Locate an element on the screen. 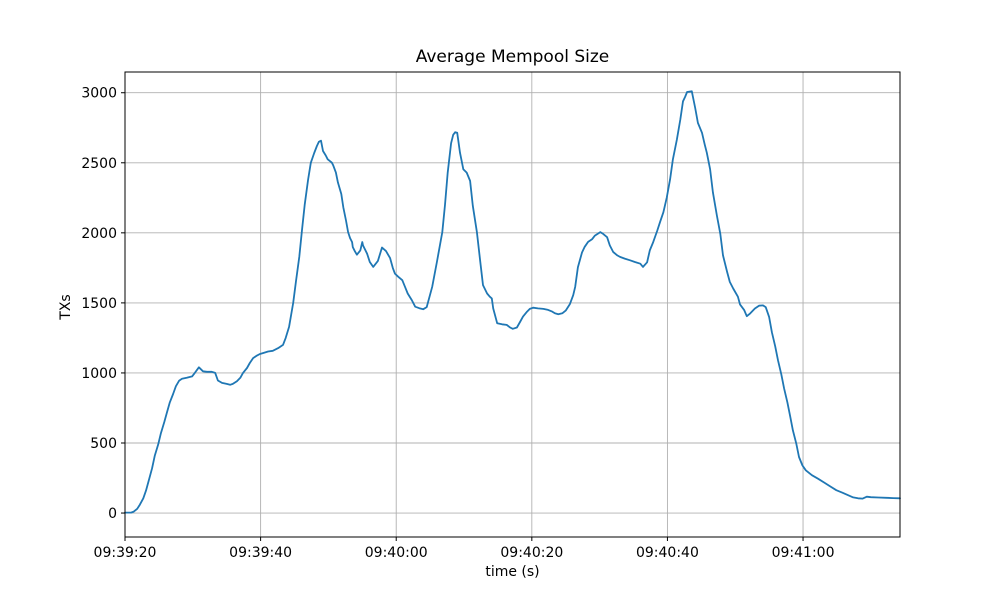 This screenshot has width=1000, height=600. y-tick-label: 1500 is located at coordinates (99, 304).